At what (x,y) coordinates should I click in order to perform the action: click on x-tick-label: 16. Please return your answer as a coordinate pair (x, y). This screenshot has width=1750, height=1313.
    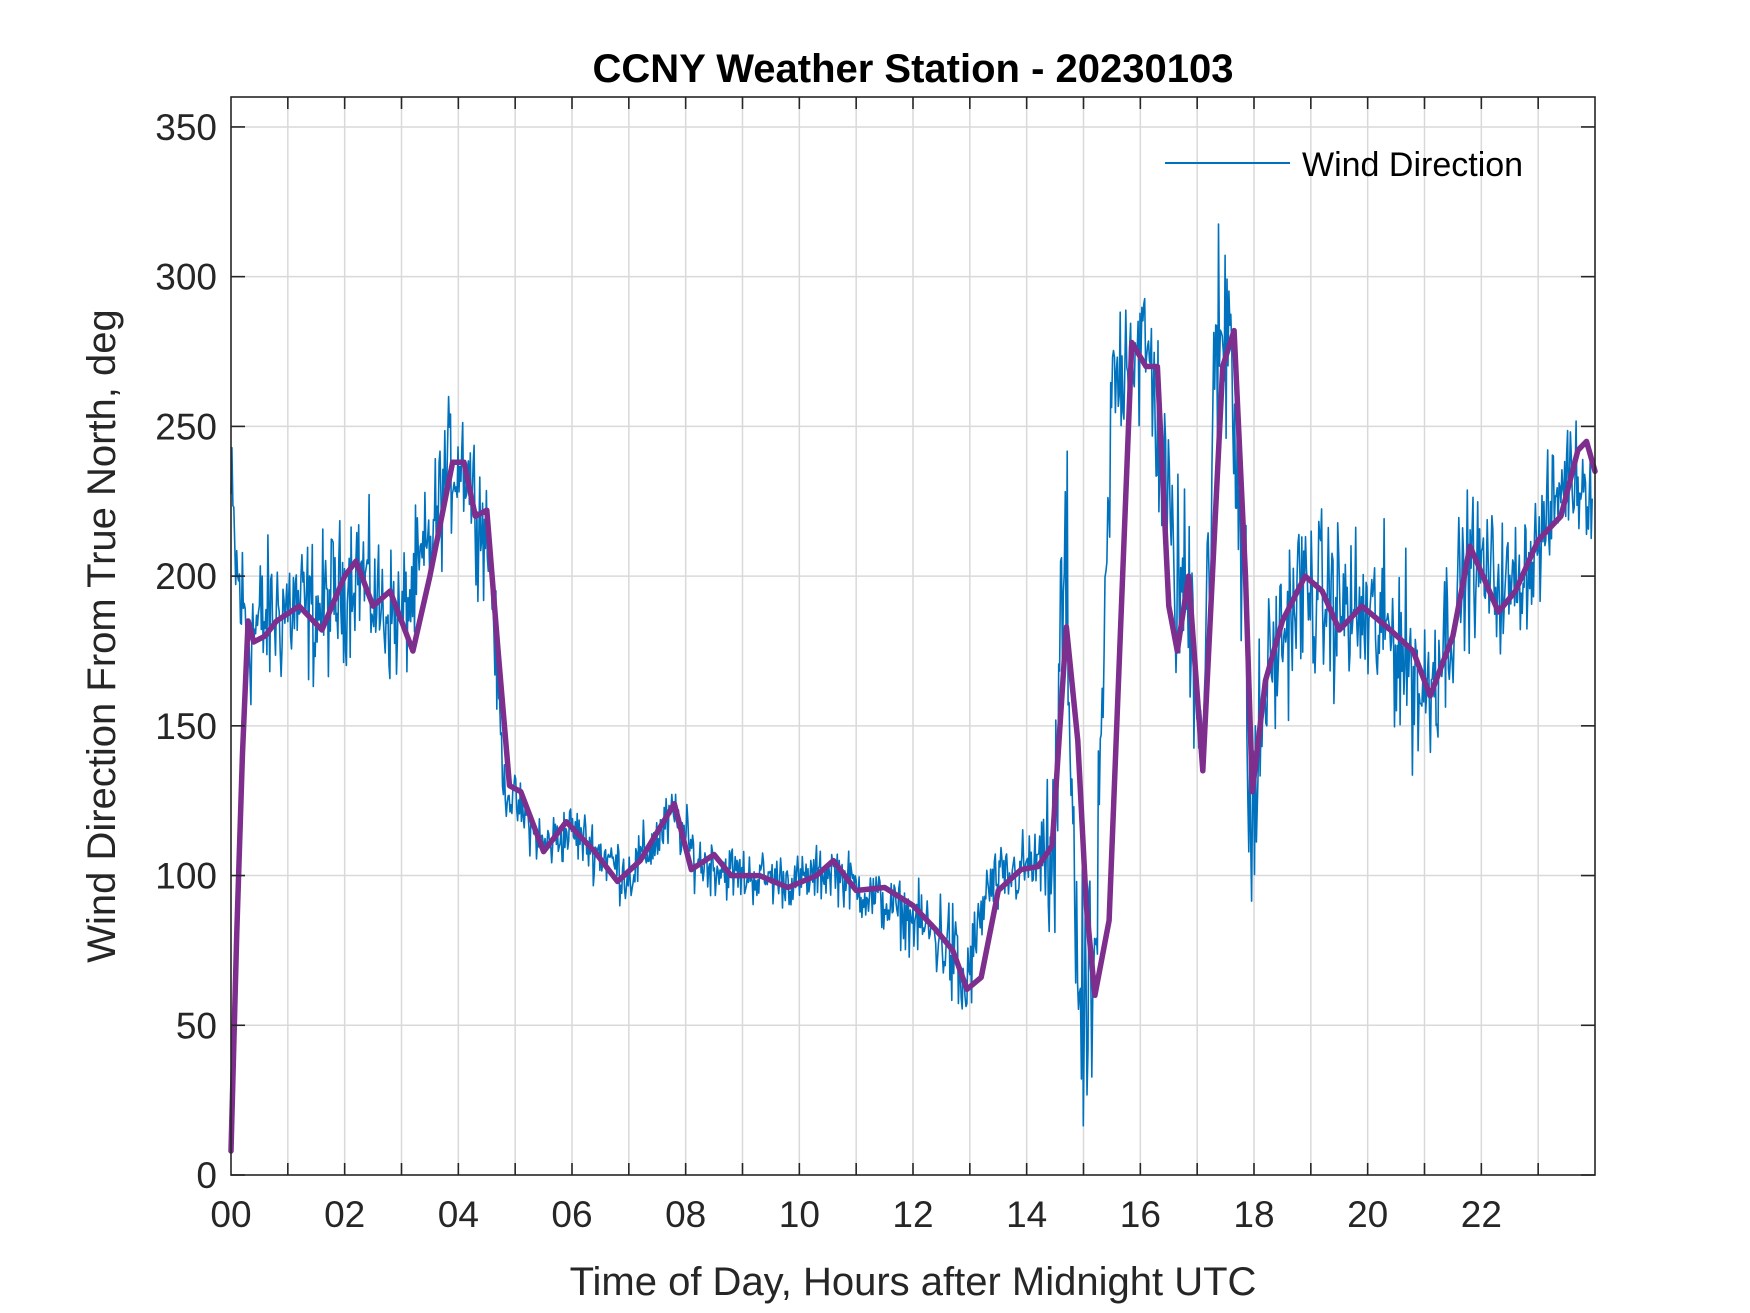
    Looking at the image, I should click on (1140, 1214).